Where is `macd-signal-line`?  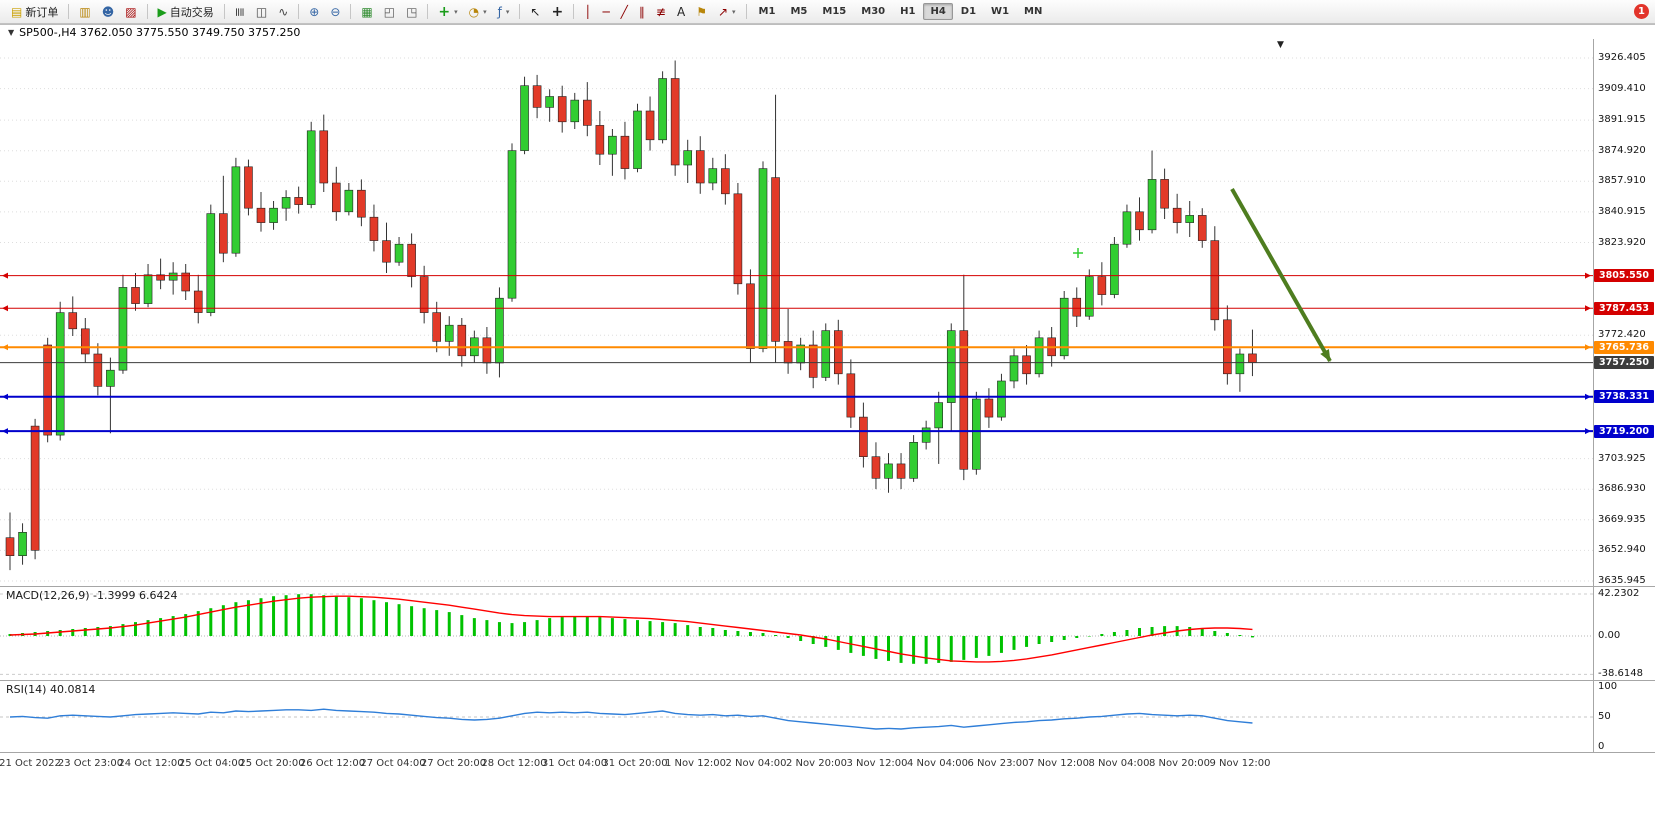
macd-signal-line is located at coordinates (631, 629).